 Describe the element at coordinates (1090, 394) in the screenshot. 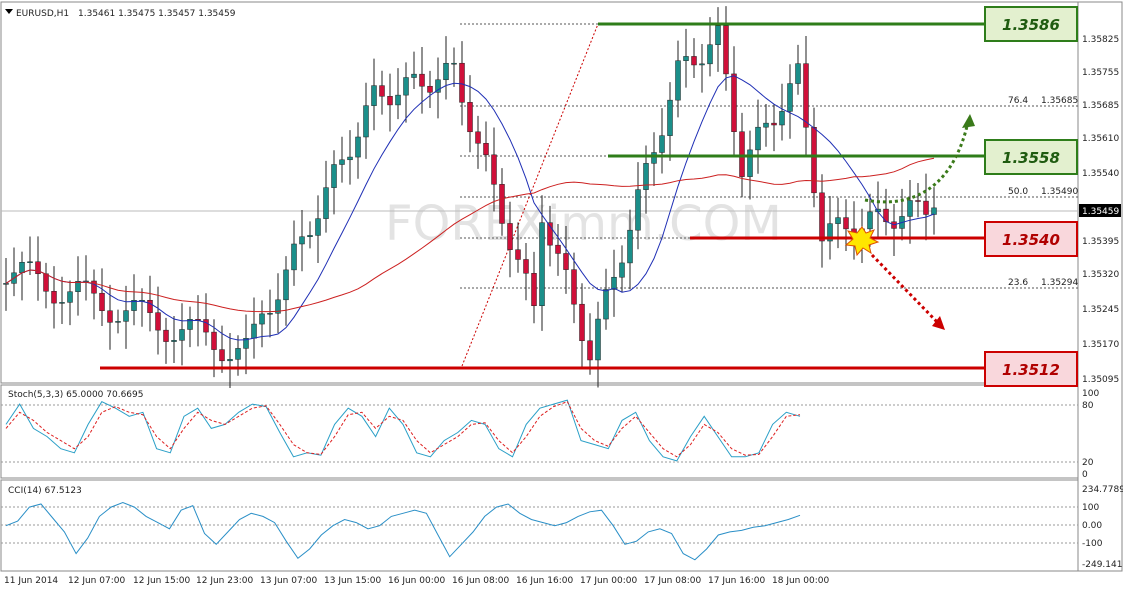

I see `stoch-tick: 100` at that location.